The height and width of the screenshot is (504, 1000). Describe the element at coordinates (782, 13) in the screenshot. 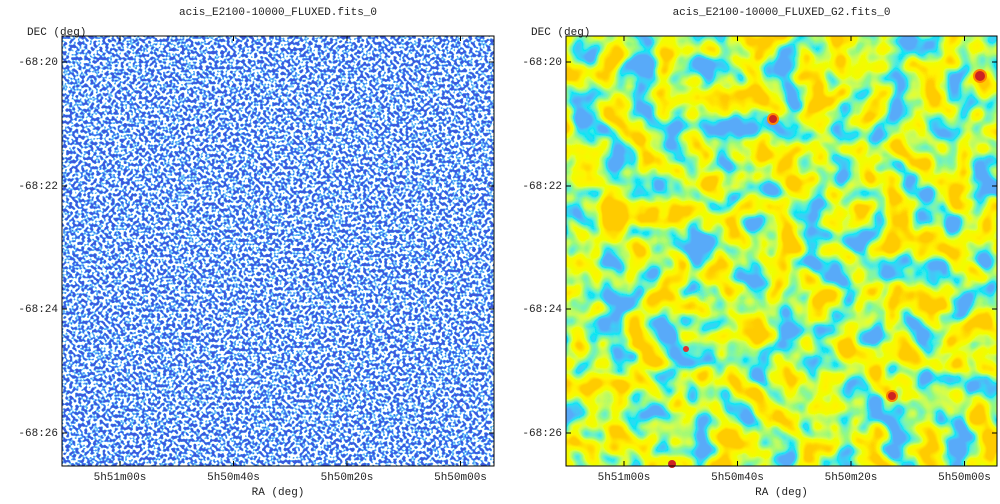

I see `panel-title: acis_E2100-10000_FLUXED_G2.fits_0` at that location.